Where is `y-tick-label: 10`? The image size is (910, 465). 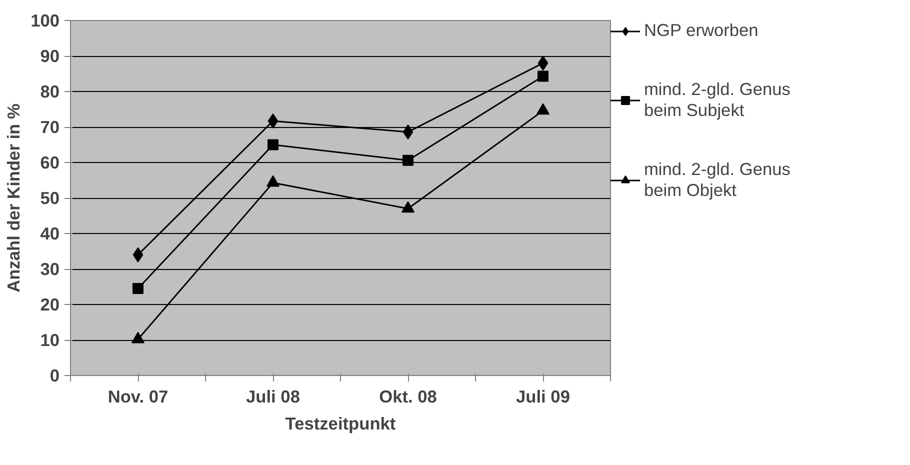
y-tick-label: 10 is located at coordinates (50, 340).